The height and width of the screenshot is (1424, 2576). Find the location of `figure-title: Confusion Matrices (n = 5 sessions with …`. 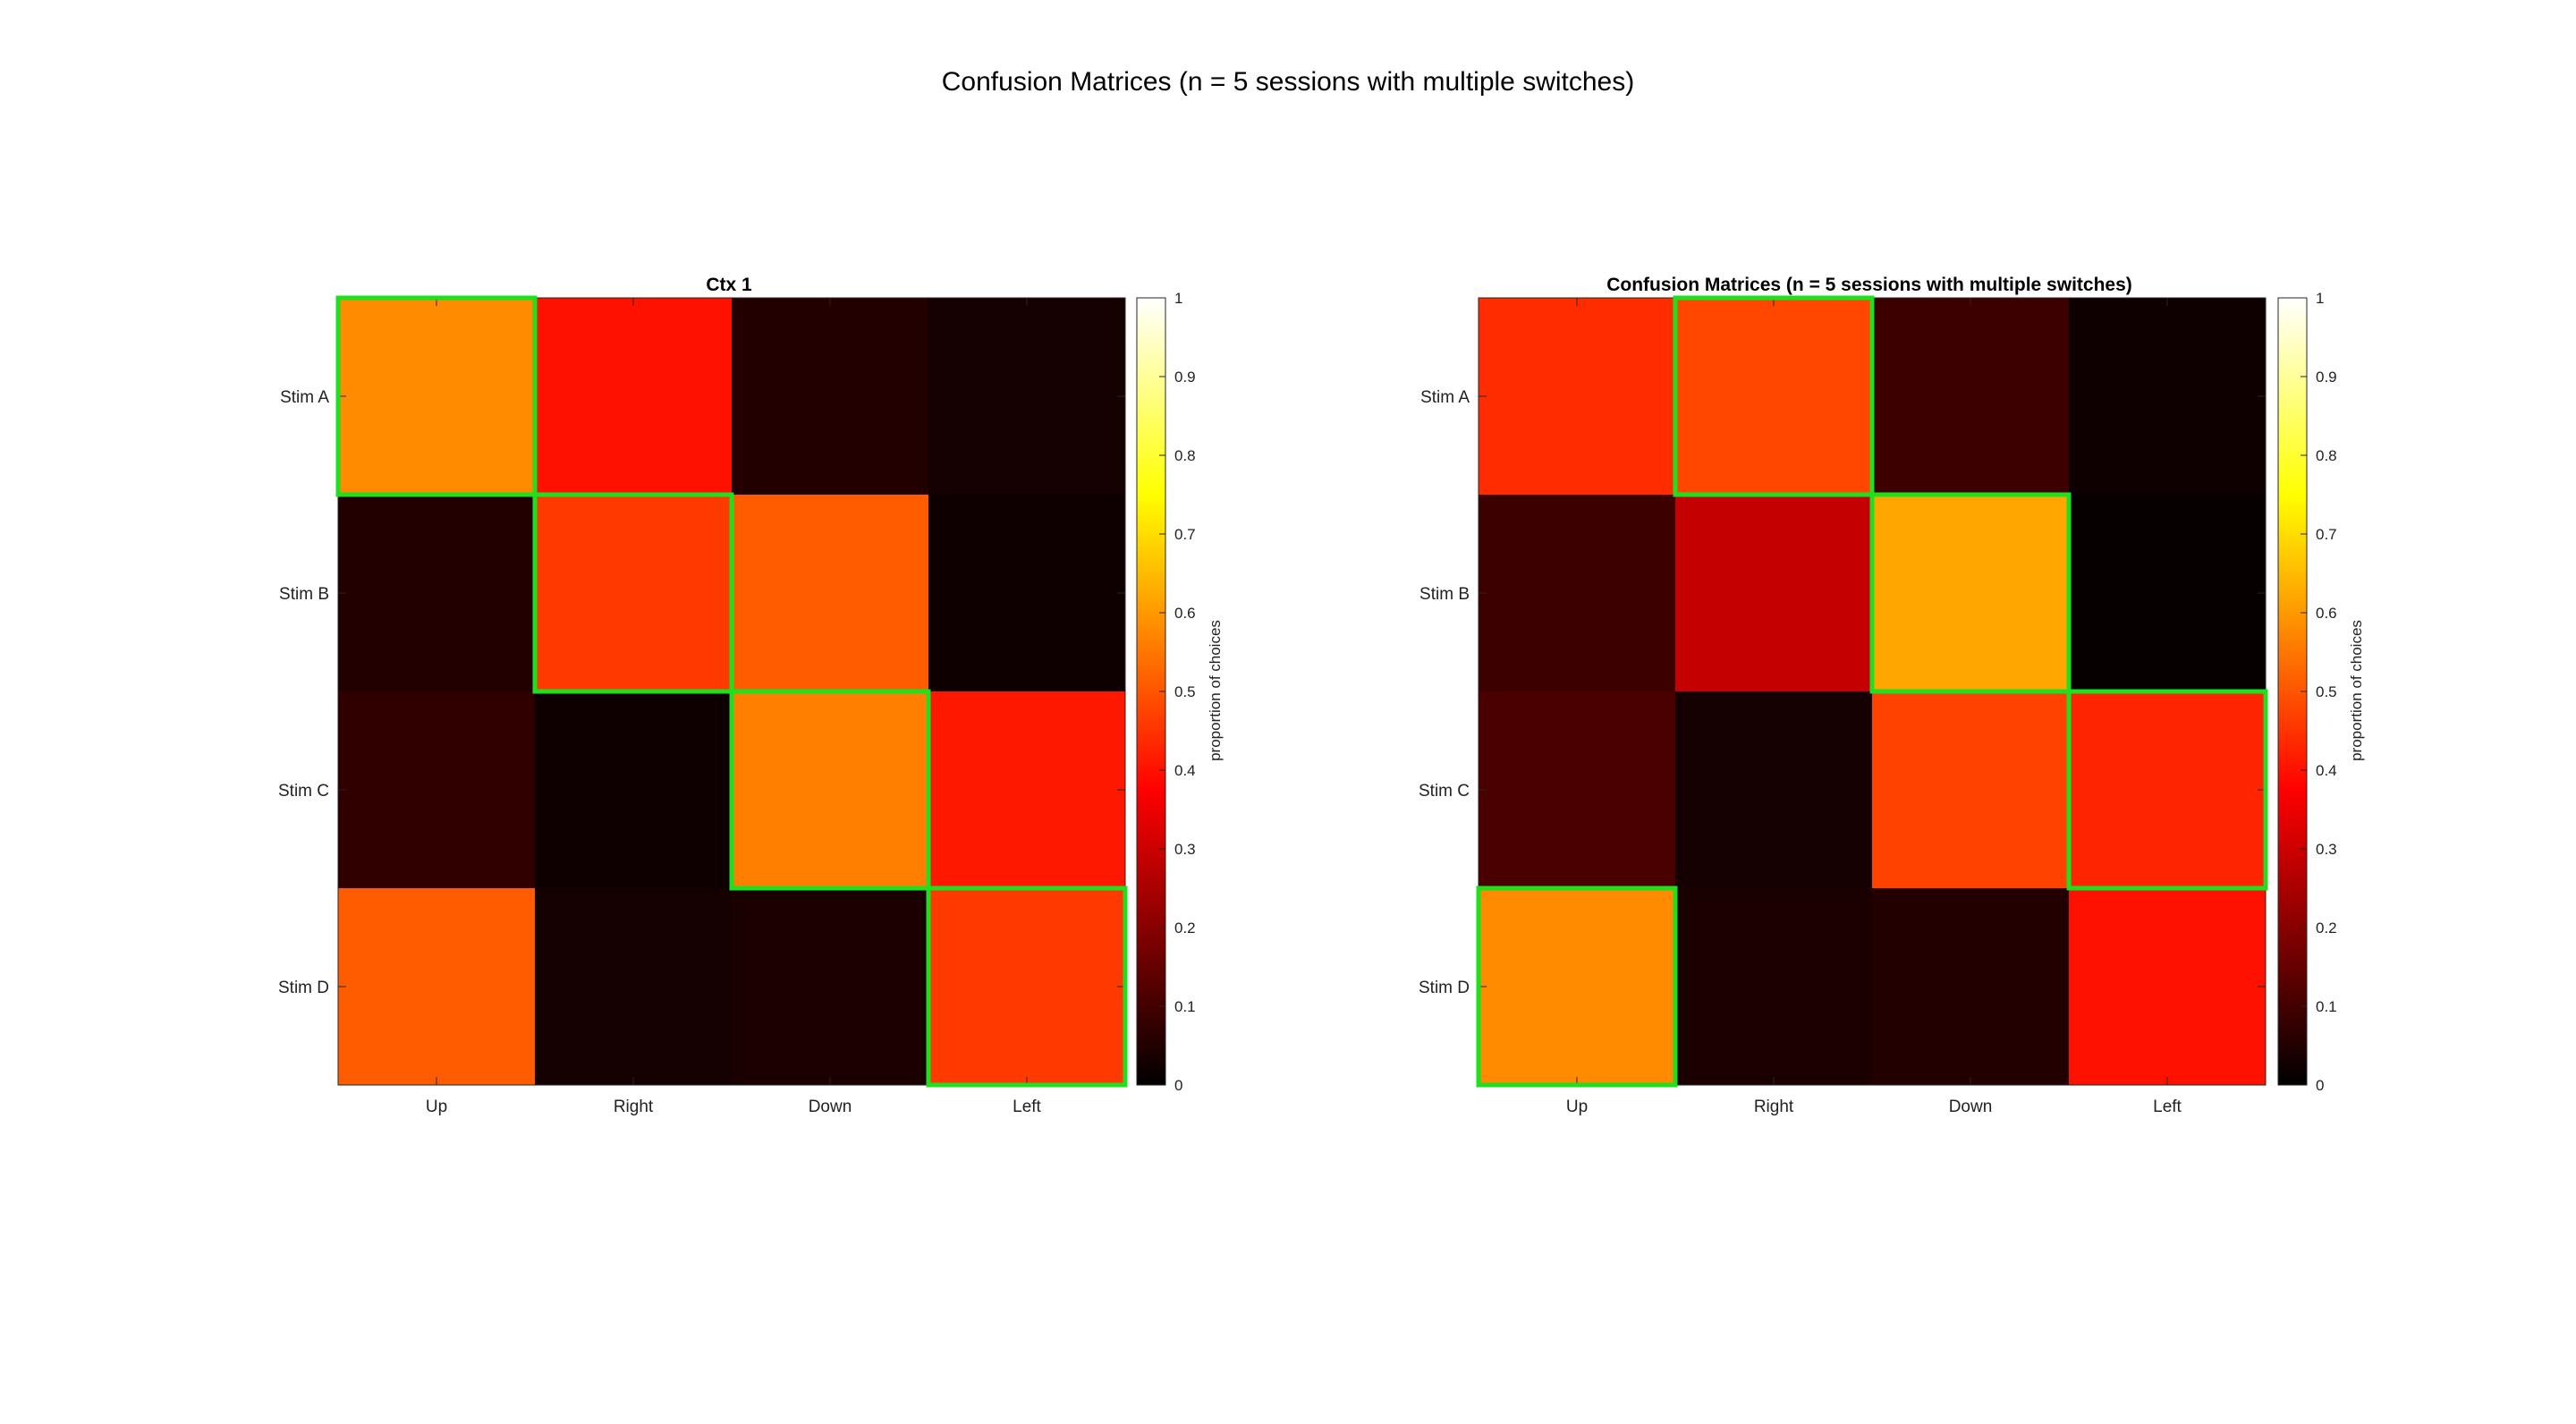

figure-title: Confusion Matrices (n = 5 sessions with … is located at coordinates (1288, 82).